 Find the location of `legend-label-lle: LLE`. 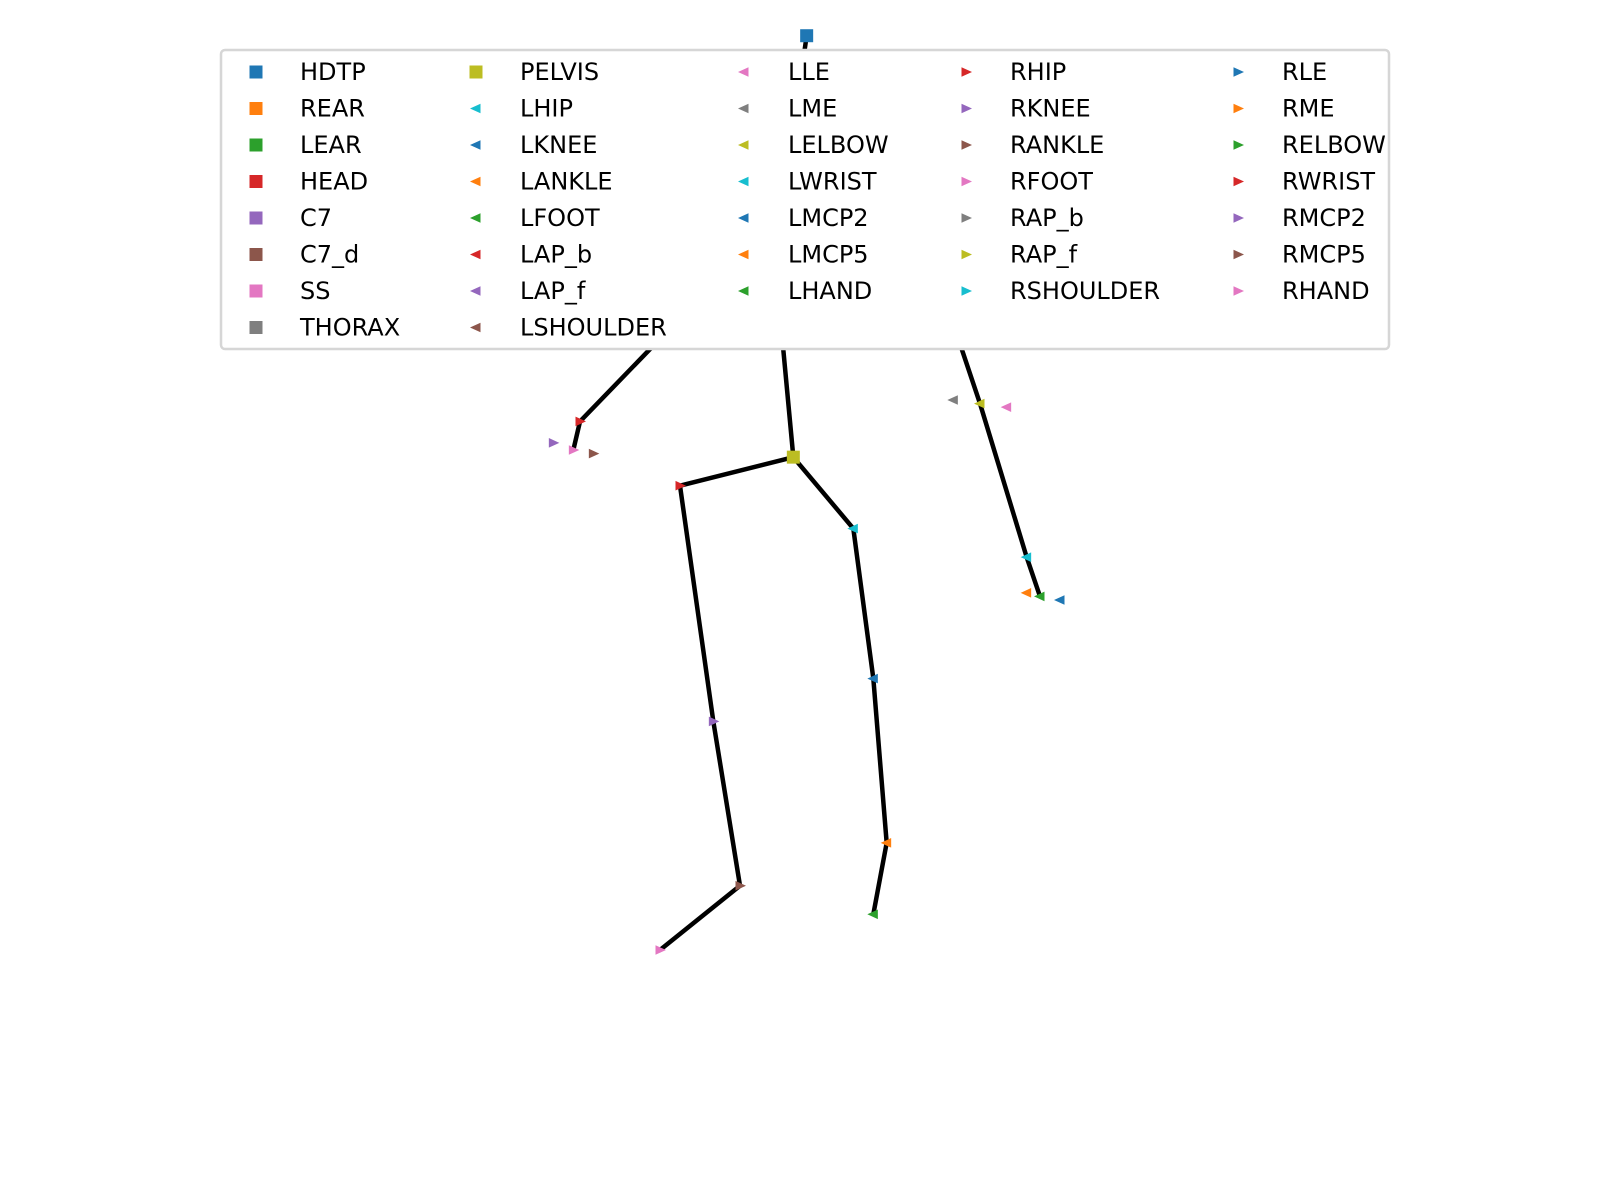

legend-label-lle: LLE is located at coordinates (809, 72).